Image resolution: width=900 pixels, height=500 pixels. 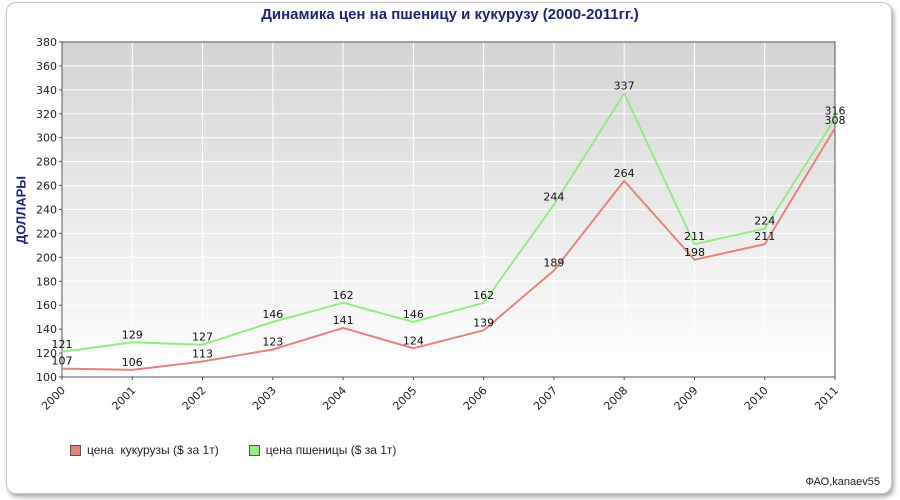 What do you see at coordinates (826, 398) in the screenshot?
I see `x-tick-label: 2011` at bounding box center [826, 398].